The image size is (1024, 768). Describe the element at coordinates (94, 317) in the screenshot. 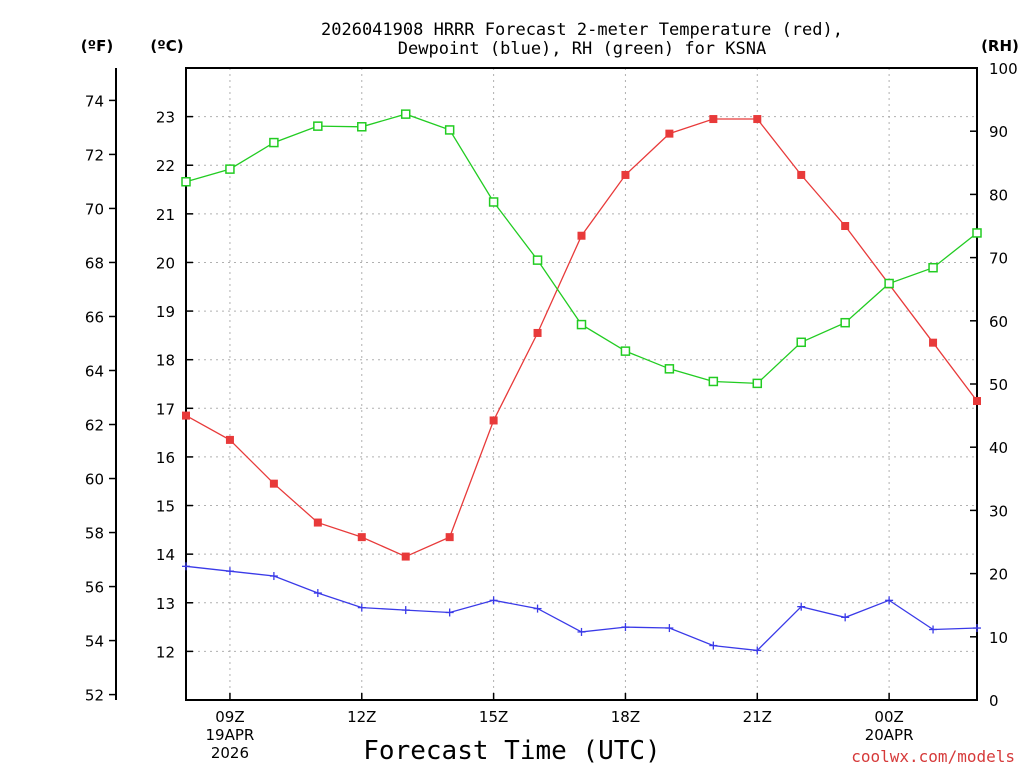

I see `fahrenheit-tick-label: 66` at that location.